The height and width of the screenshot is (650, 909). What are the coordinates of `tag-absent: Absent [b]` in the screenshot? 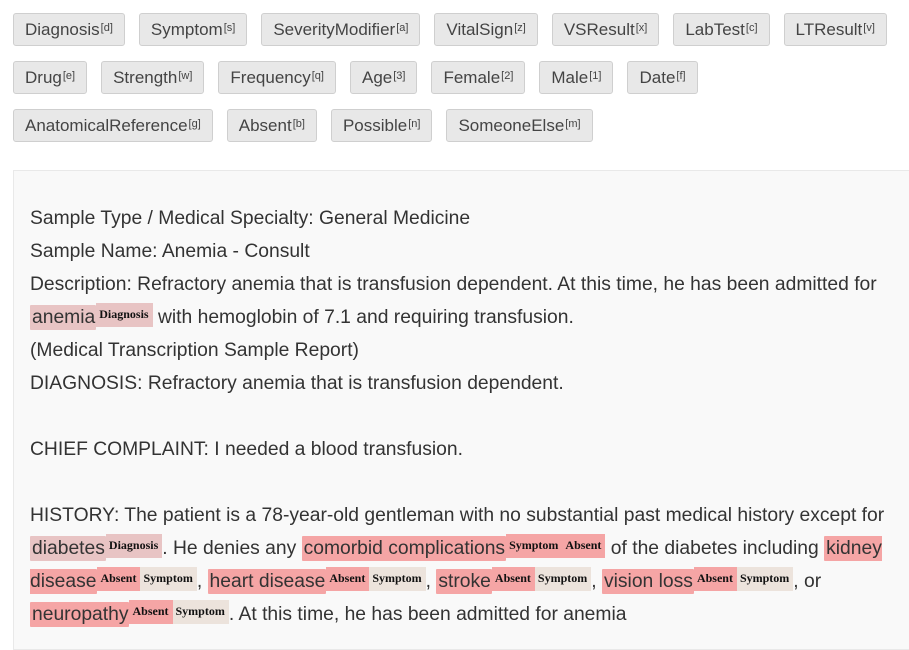 It's located at (271, 125).